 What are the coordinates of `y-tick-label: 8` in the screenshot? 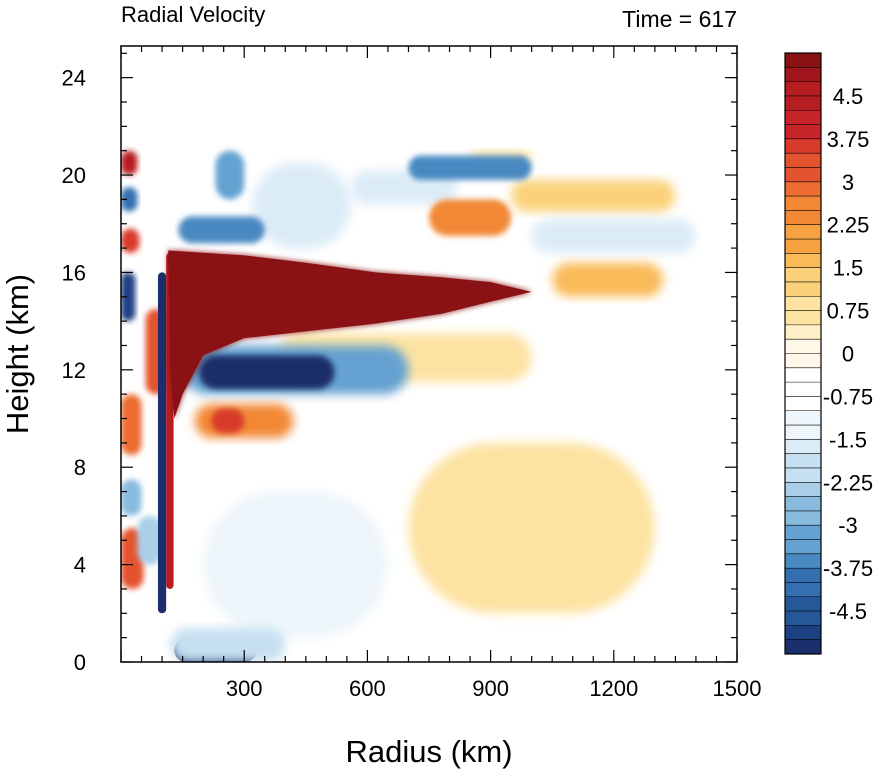 It's located at (80, 467).